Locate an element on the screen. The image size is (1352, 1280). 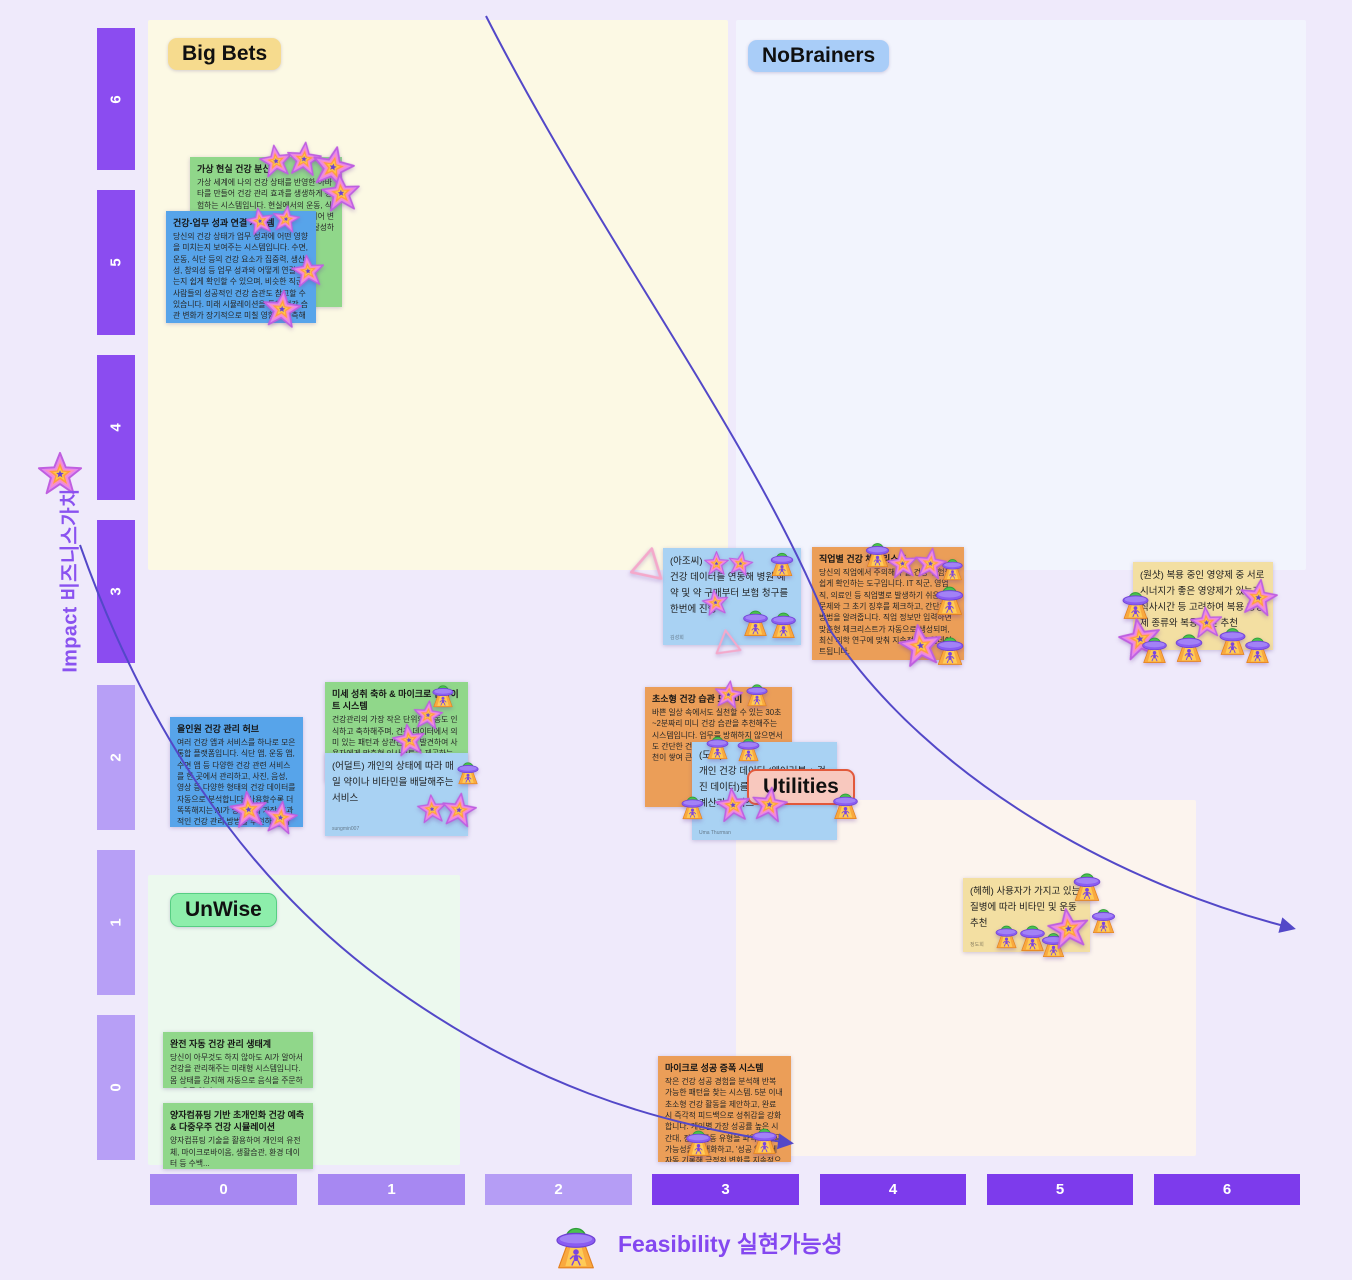
quadrant-label-nobrainers: NoBrainers is located at coordinates (819, 56).